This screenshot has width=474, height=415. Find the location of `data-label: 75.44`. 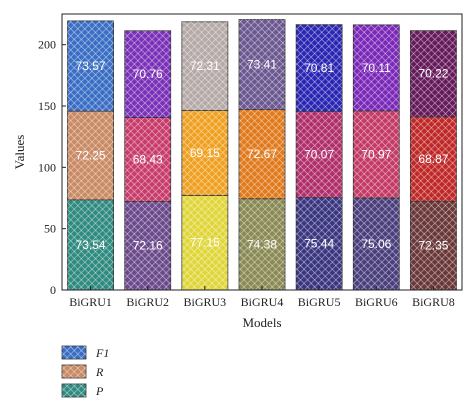

data-label: 75.44 is located at coordinates (319, 244).